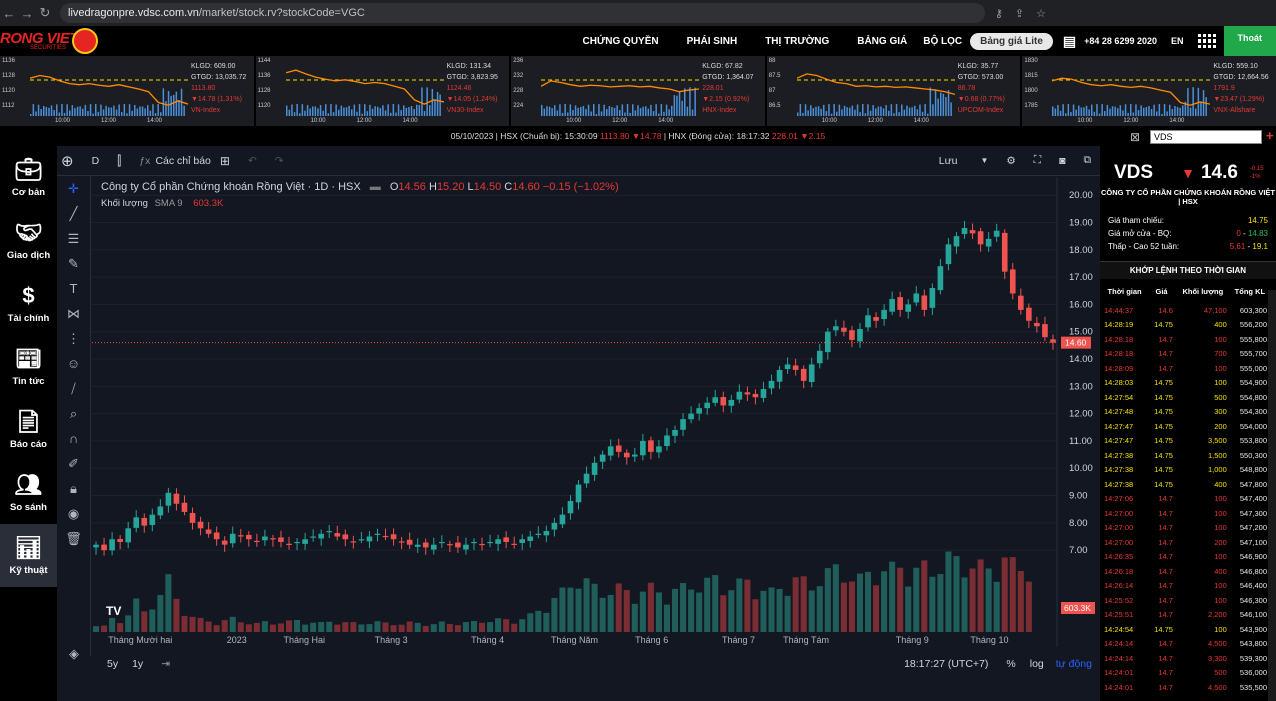 The image size is (1276, 701). What do you see at coordinates (984, 160) in the screenshot?
I see `chevron-down-icon: ▼` at bounding box center [984, 160].